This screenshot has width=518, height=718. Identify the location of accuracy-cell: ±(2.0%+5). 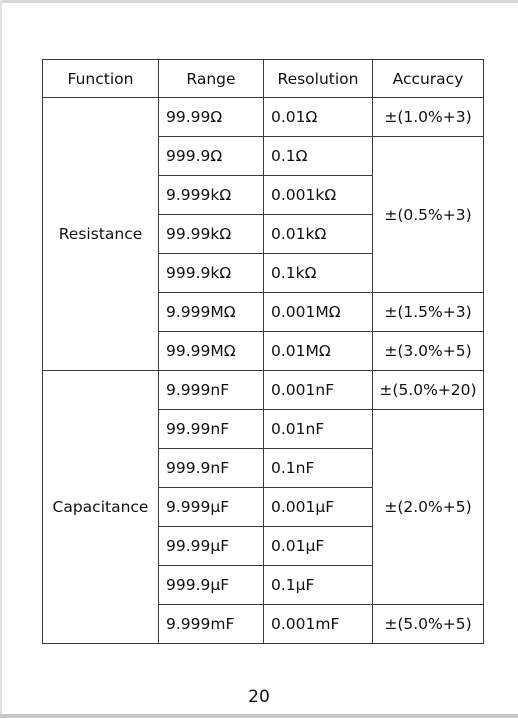
(428, 507).